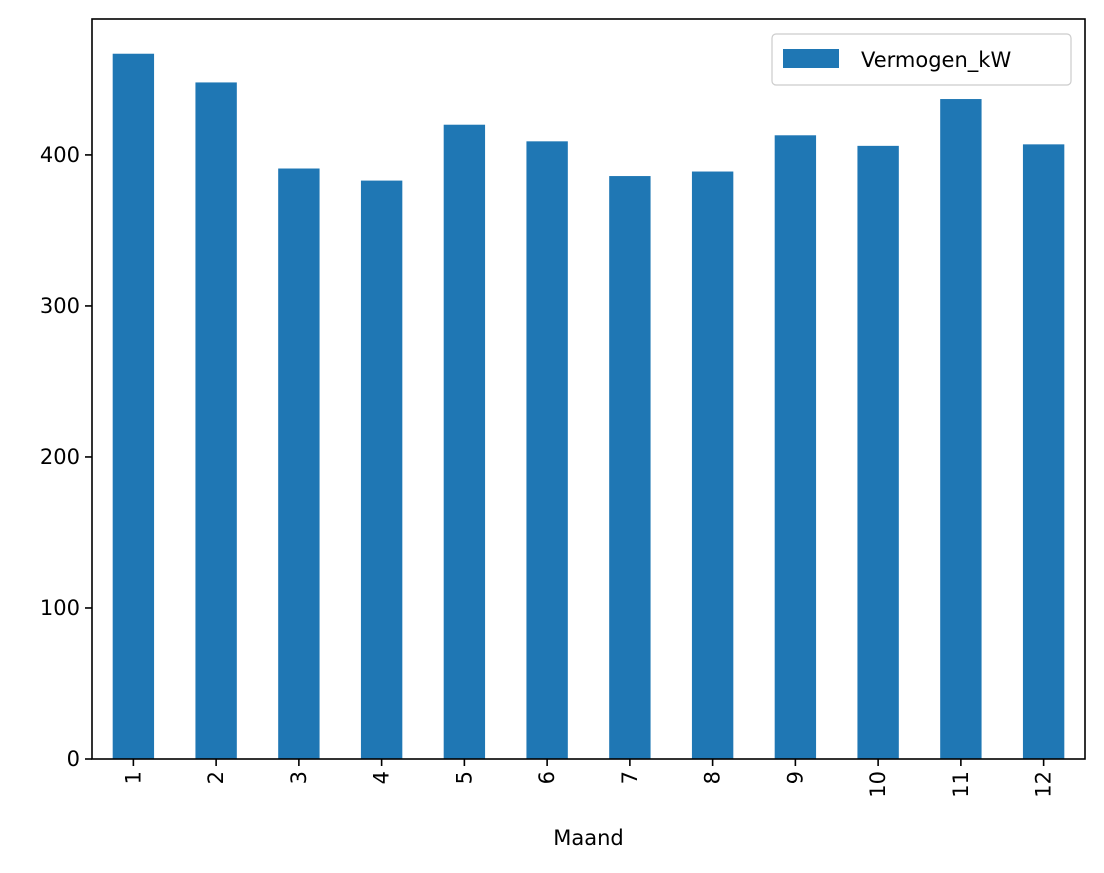  What do you see at coordinates (60, 155) in the screenshot?
I see `y-tick-label: 400` at bounding box center [60, 155].